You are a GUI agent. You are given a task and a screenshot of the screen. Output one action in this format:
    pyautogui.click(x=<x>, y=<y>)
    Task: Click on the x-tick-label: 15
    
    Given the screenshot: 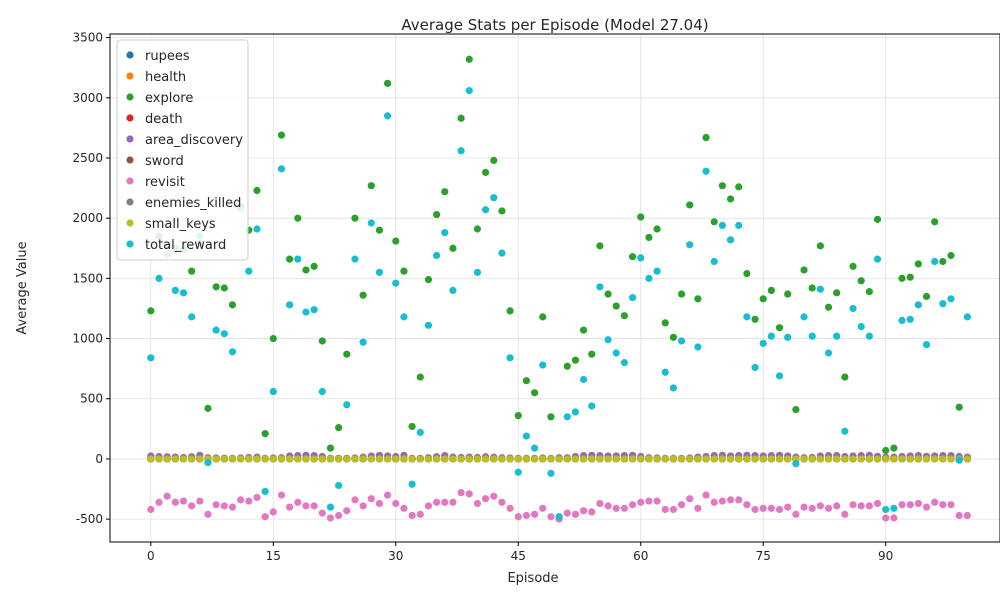 What is the action you would take?
    pyautogui.click(x=273, y=556)
    